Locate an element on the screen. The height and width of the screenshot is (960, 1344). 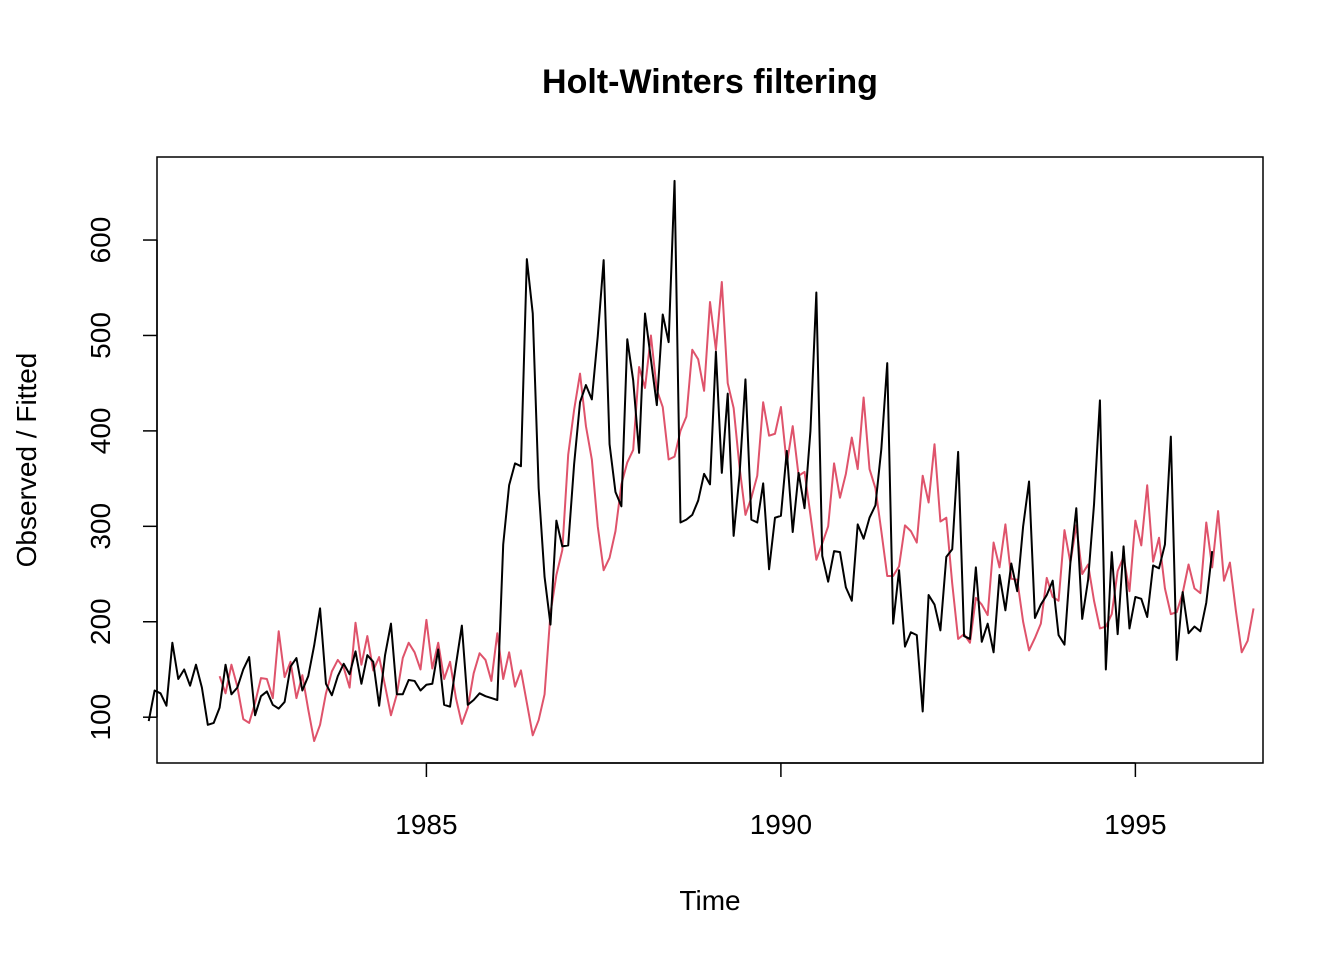
x-tick-label: 1985 is located at coordinates (426, 824).